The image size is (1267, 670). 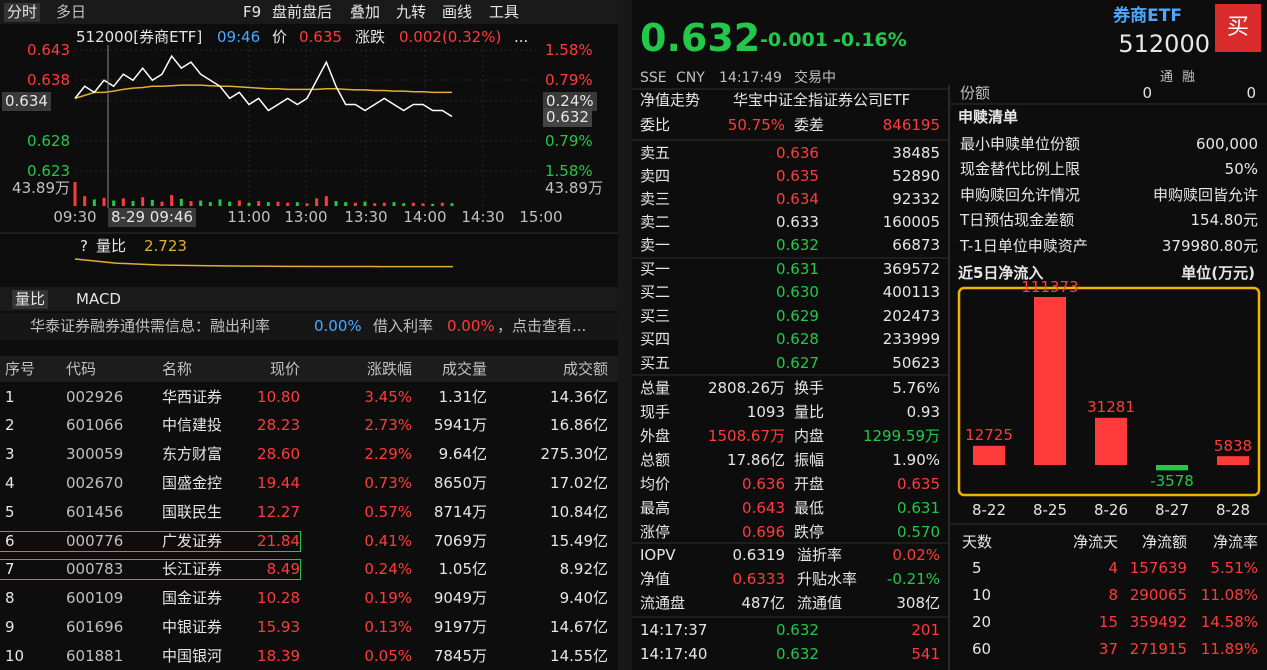 What do you see at coordinates (309, 369) in the screenshot?
I see `table-header-bg` at bounding box center [309, 369].